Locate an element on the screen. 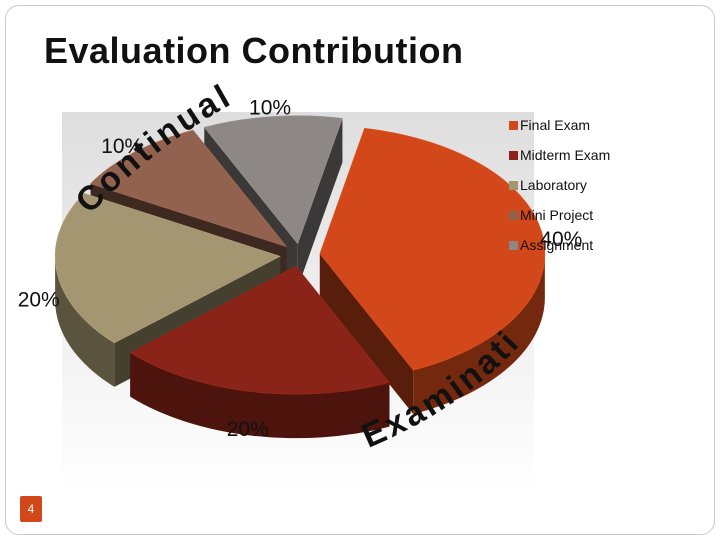  pie-slice-midterm-exam is located at coordinates (260, 352).